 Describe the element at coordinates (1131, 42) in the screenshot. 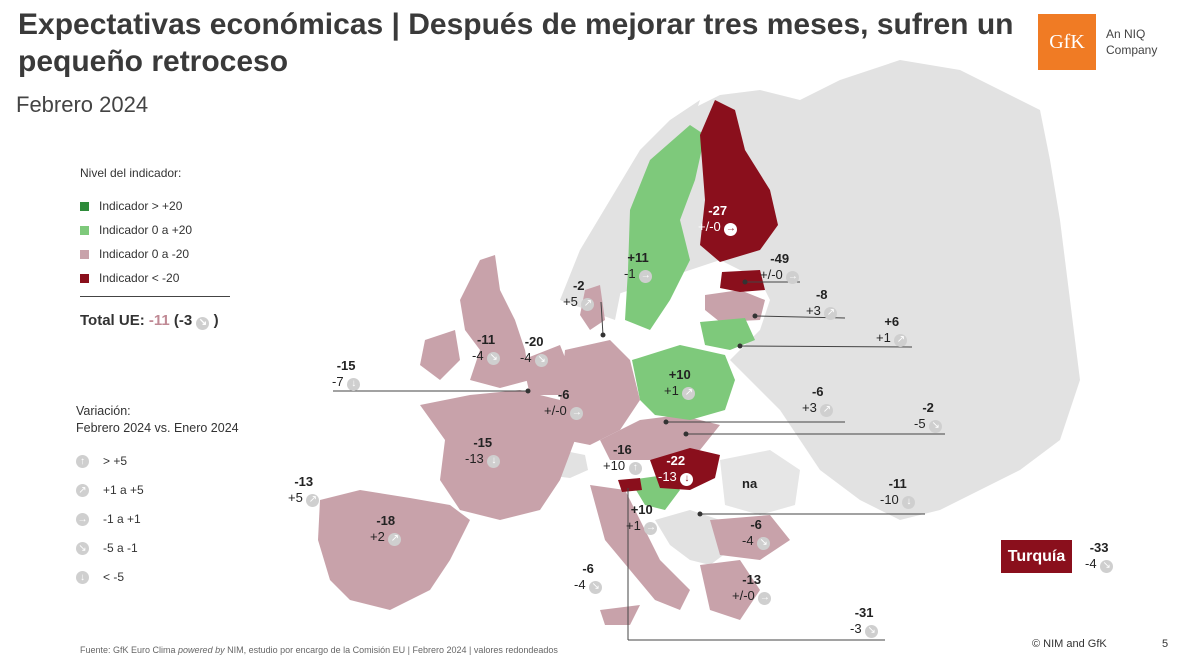

I see `logo-caption: An NIQ Company` at that location.